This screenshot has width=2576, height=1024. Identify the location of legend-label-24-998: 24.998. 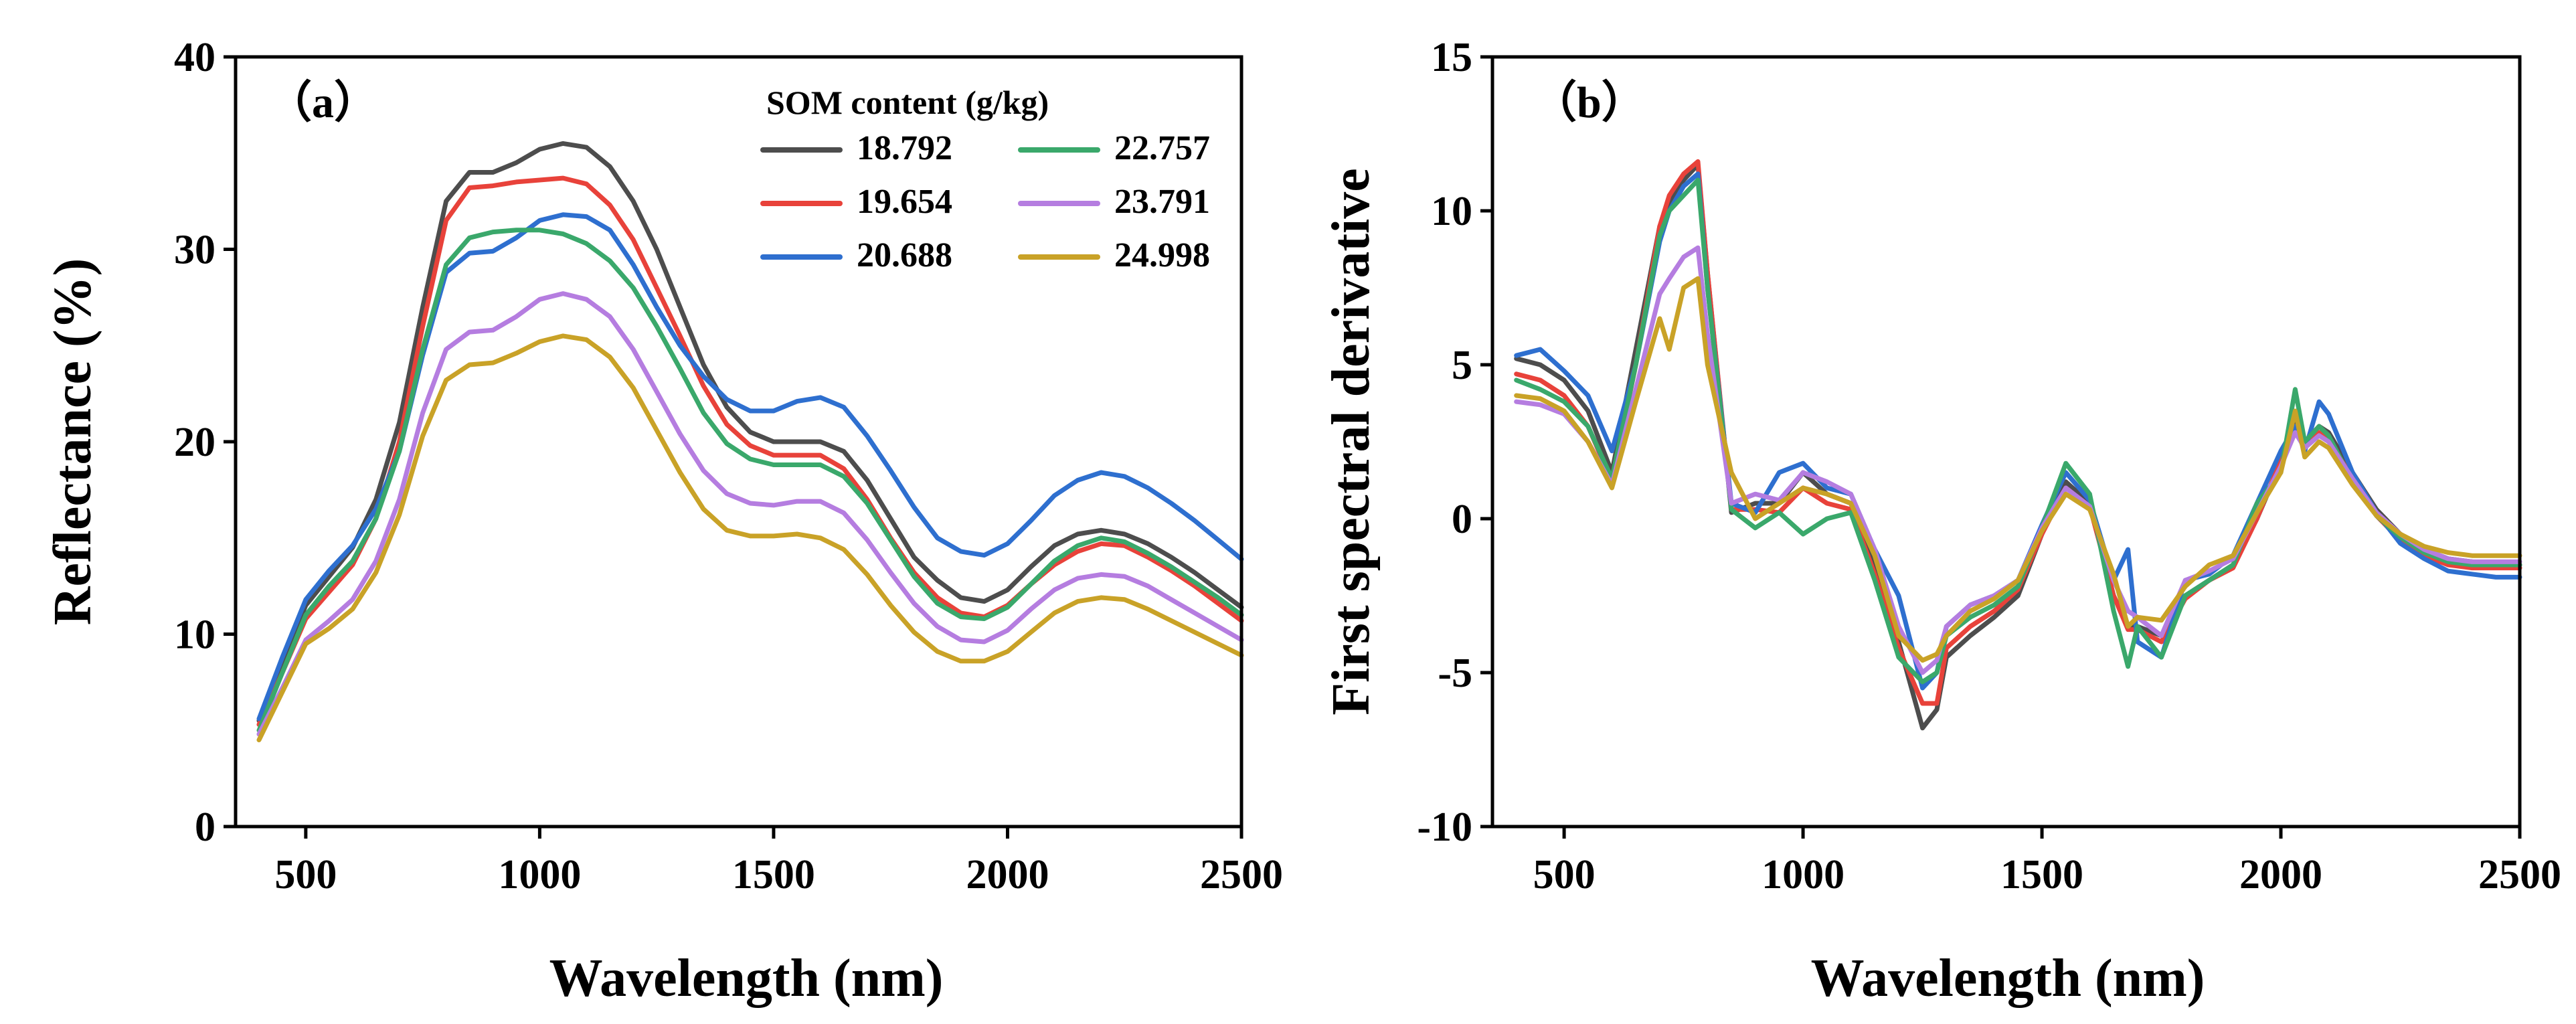
(1162, 255).